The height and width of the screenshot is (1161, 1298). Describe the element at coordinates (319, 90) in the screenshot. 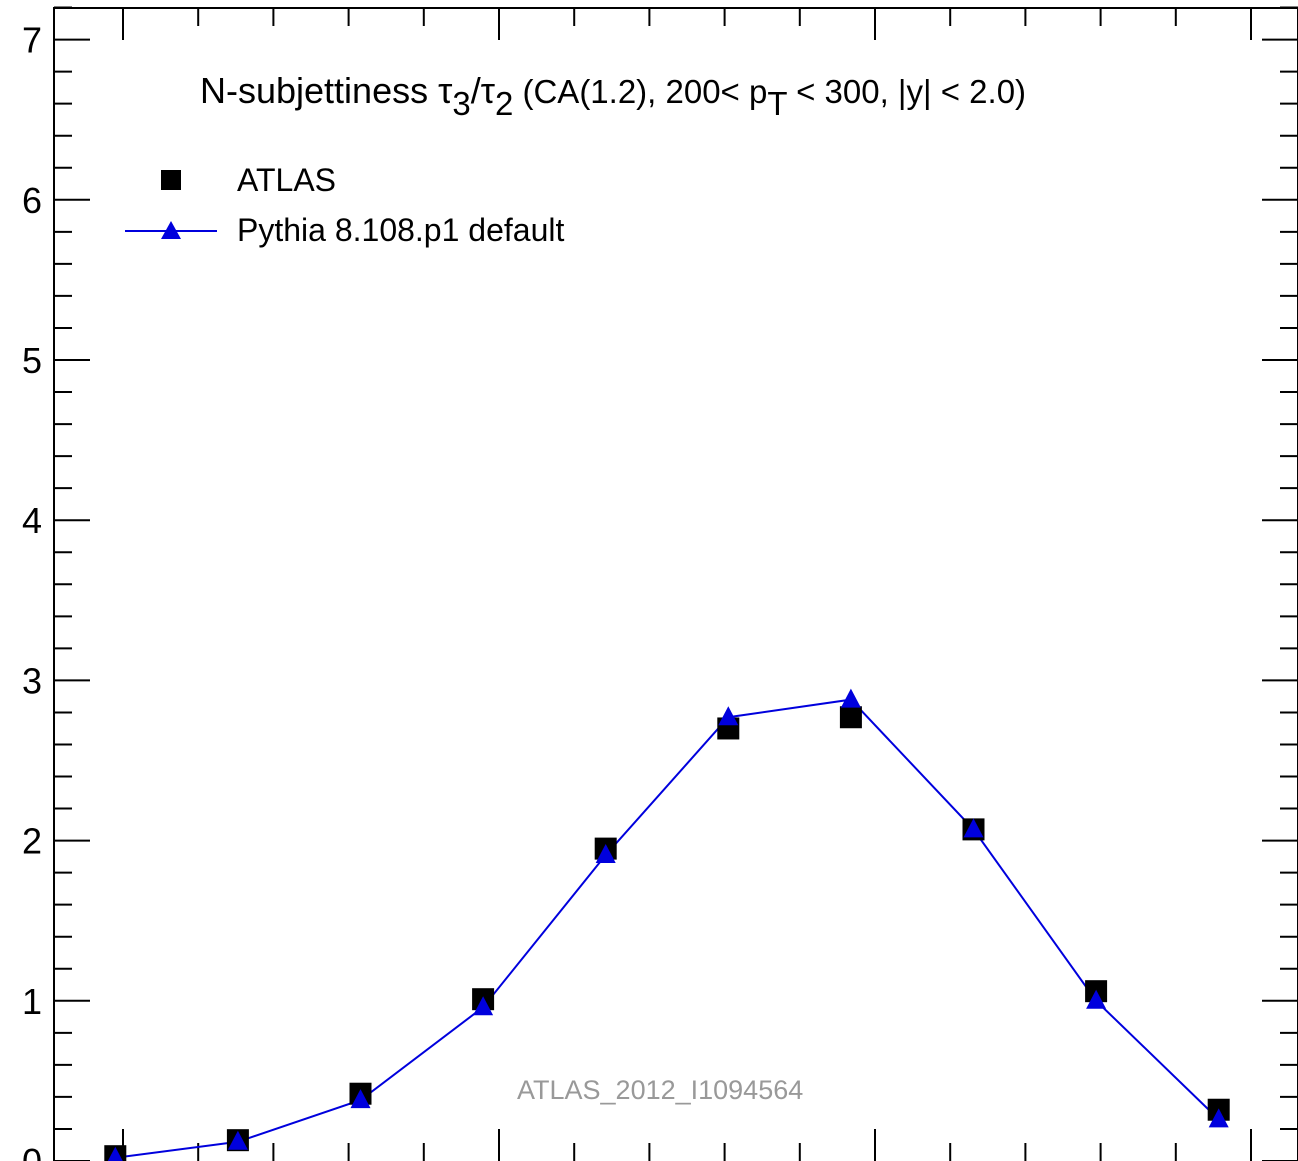

I see `title-prefix: N-subjettiness` at that location.